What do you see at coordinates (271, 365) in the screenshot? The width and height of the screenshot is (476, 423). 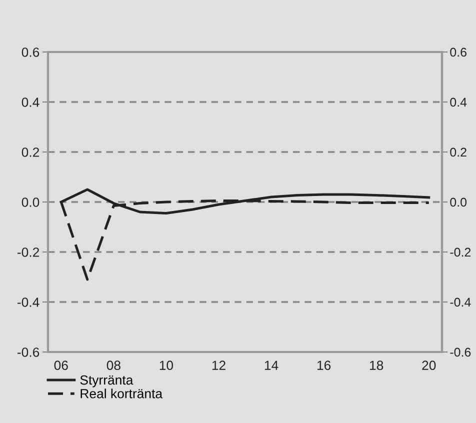 I see `x-tick-label: 14` at bounding box center [271, 365].